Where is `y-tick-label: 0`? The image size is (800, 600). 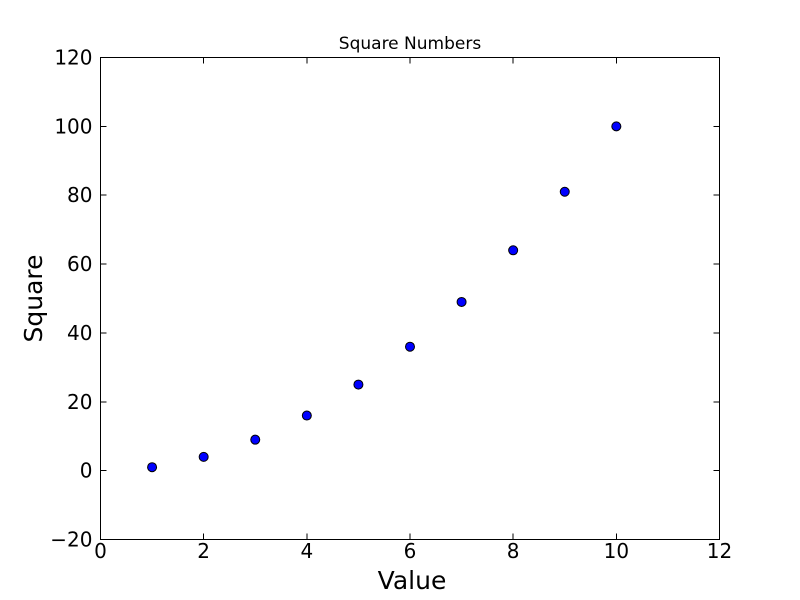 y-tick-label: 0 is located at coordinates (86, 471).